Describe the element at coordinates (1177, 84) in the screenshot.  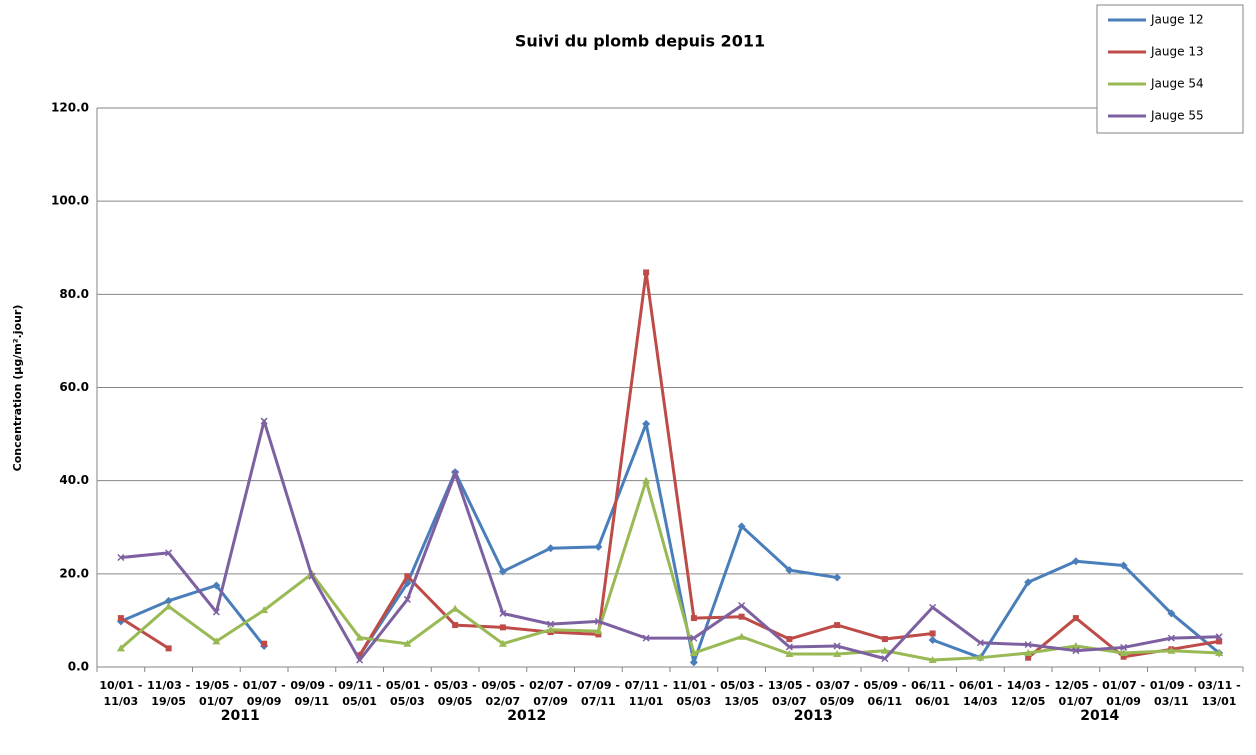
I see `legend-label: Jauge 54` at that location.